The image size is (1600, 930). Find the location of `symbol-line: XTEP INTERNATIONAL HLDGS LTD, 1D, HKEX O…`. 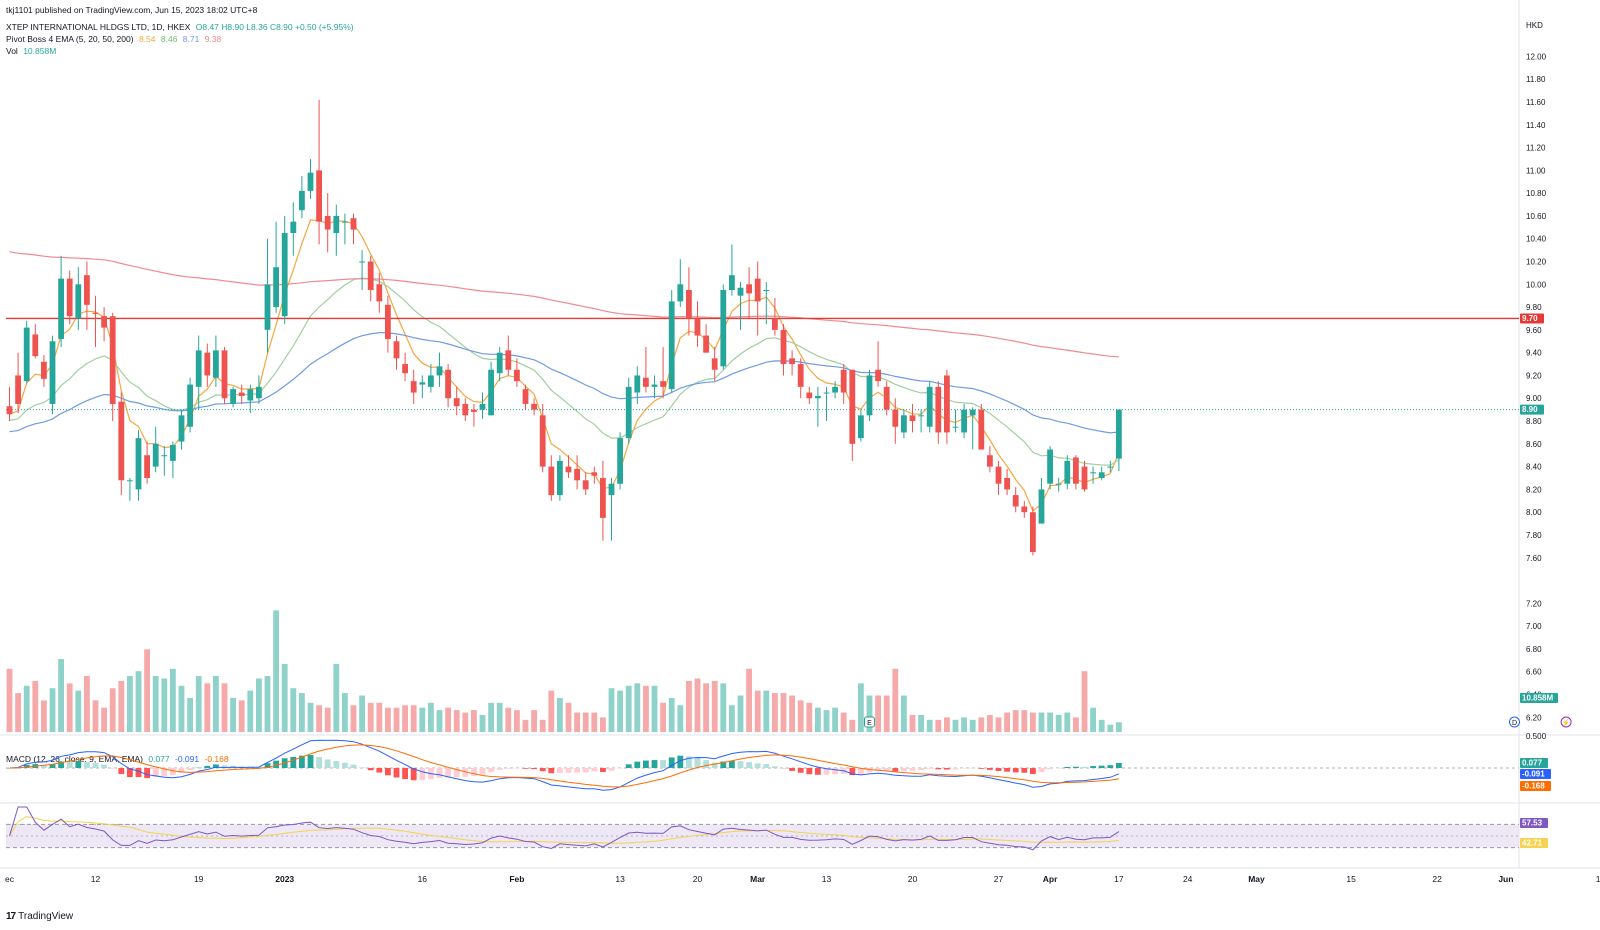

symbol-line: XTEP INTERNATIONAL HLDGS LTD, 1D, HKEX O… is located at coordinates (181, 27).